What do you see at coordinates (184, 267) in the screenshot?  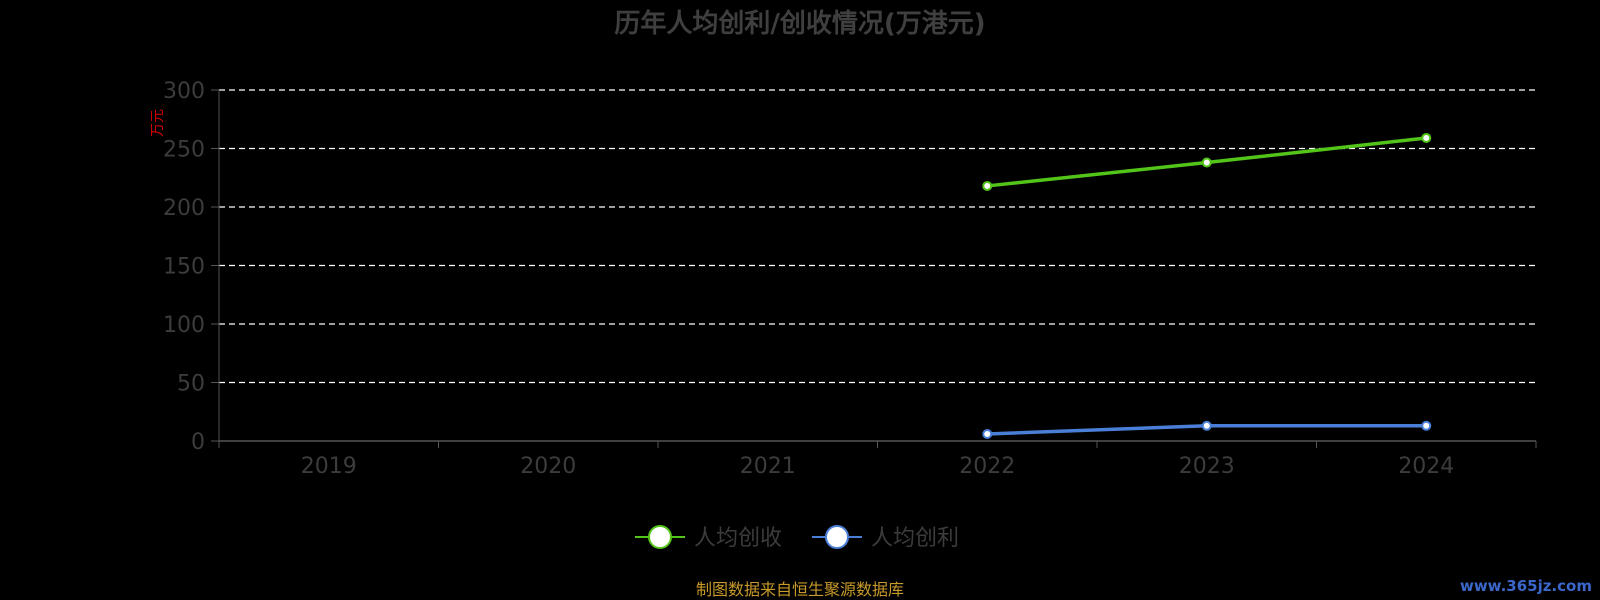 I see `y-tick-label: 150` at bounding box center [184, 267].